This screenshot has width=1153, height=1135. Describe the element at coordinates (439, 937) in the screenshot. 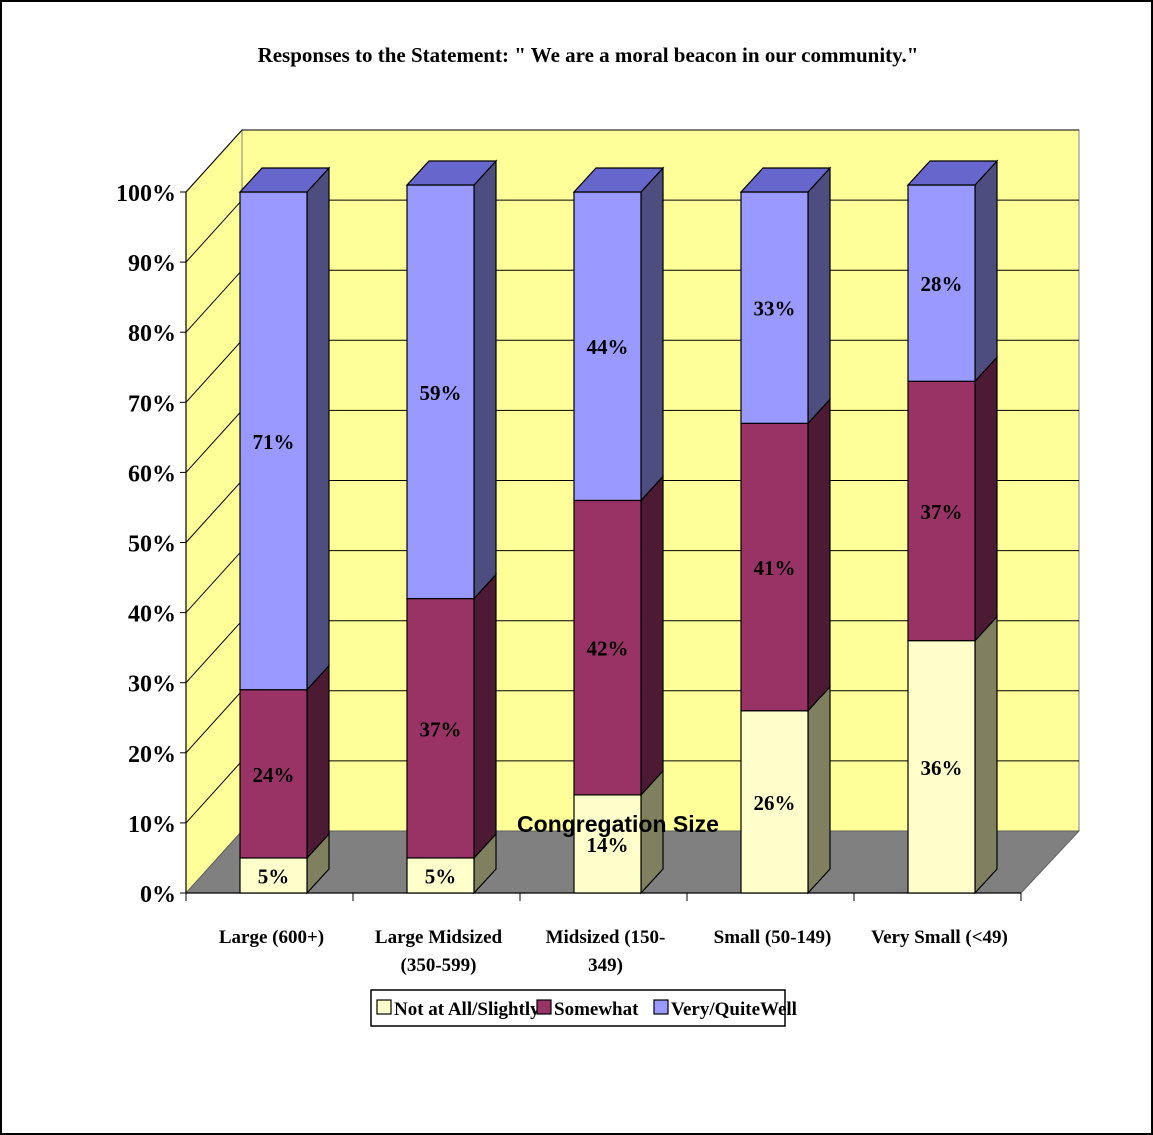

I see `x-tick-label: Large Midsized` at that location.